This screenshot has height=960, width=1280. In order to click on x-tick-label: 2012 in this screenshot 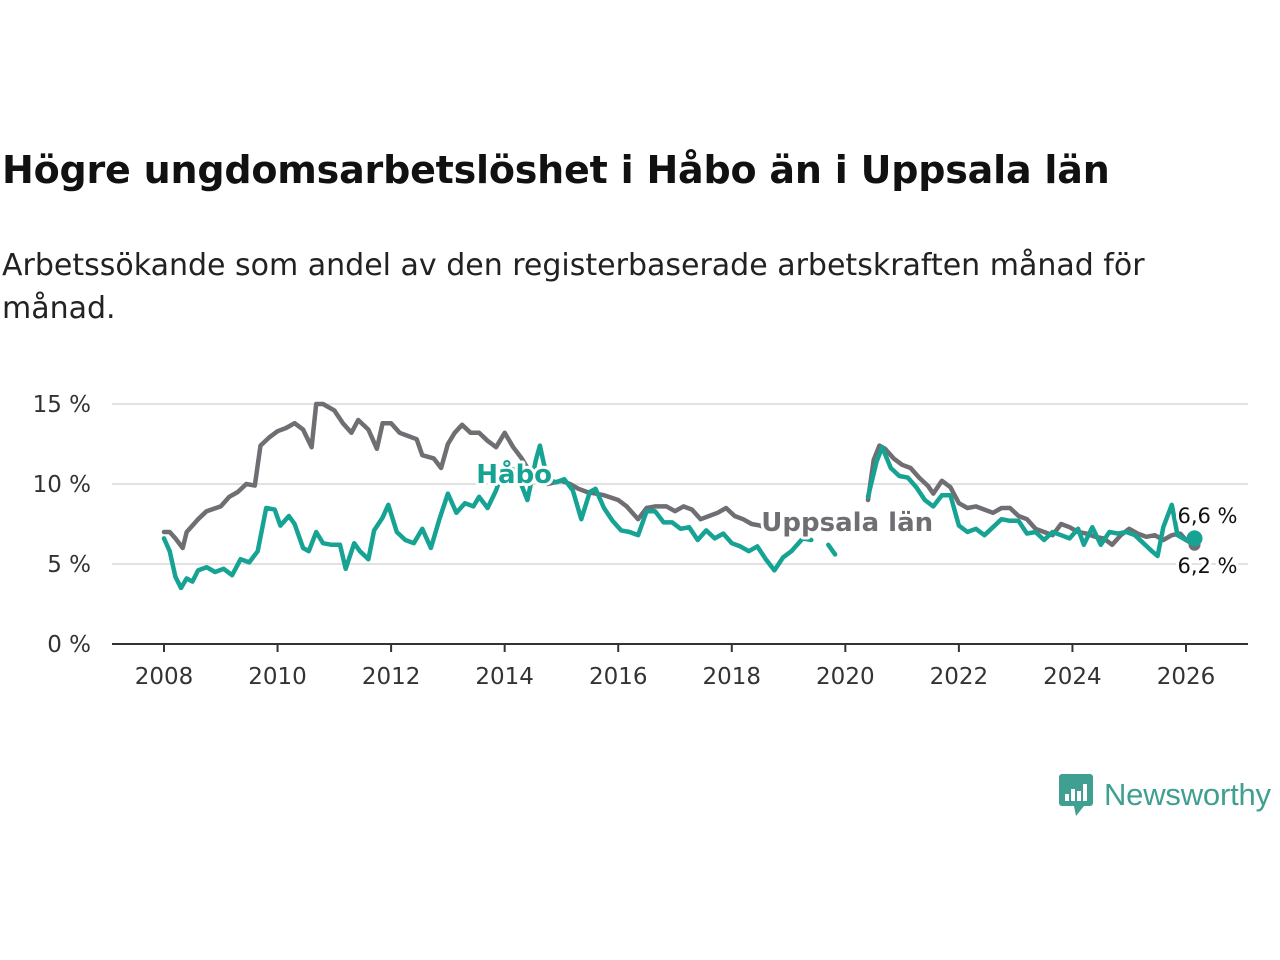, I will do `click(391, 677)`.